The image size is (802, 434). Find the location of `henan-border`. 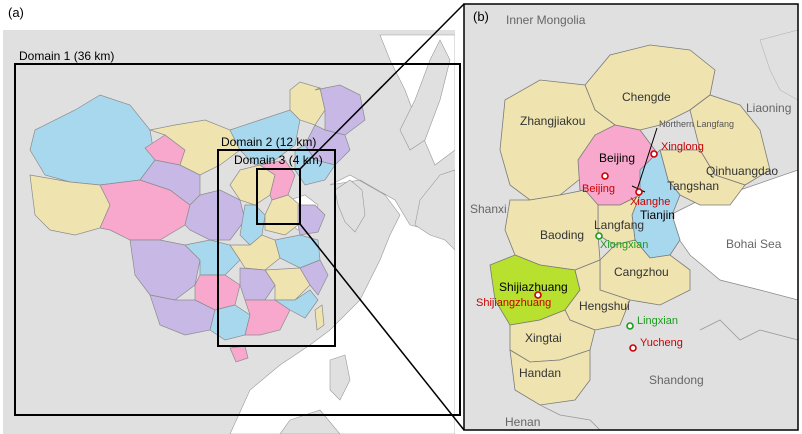

henan-border is located at coordinates (570, 417).